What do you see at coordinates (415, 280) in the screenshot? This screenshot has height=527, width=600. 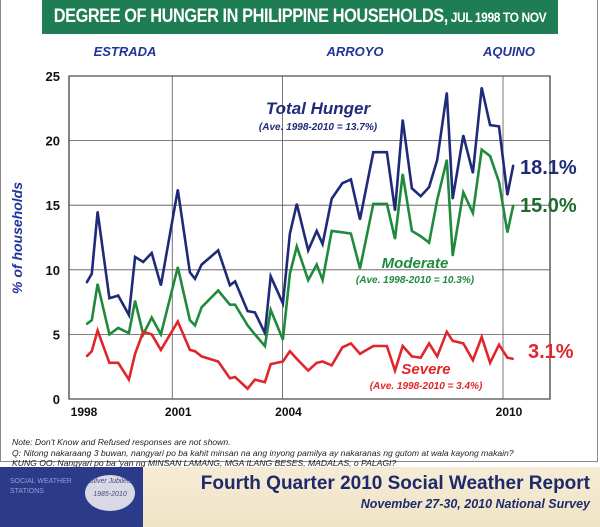 I see `series-note-moderate: (Ave. 1998-2010 = 10.3%)` at bounding box center [415, 280].